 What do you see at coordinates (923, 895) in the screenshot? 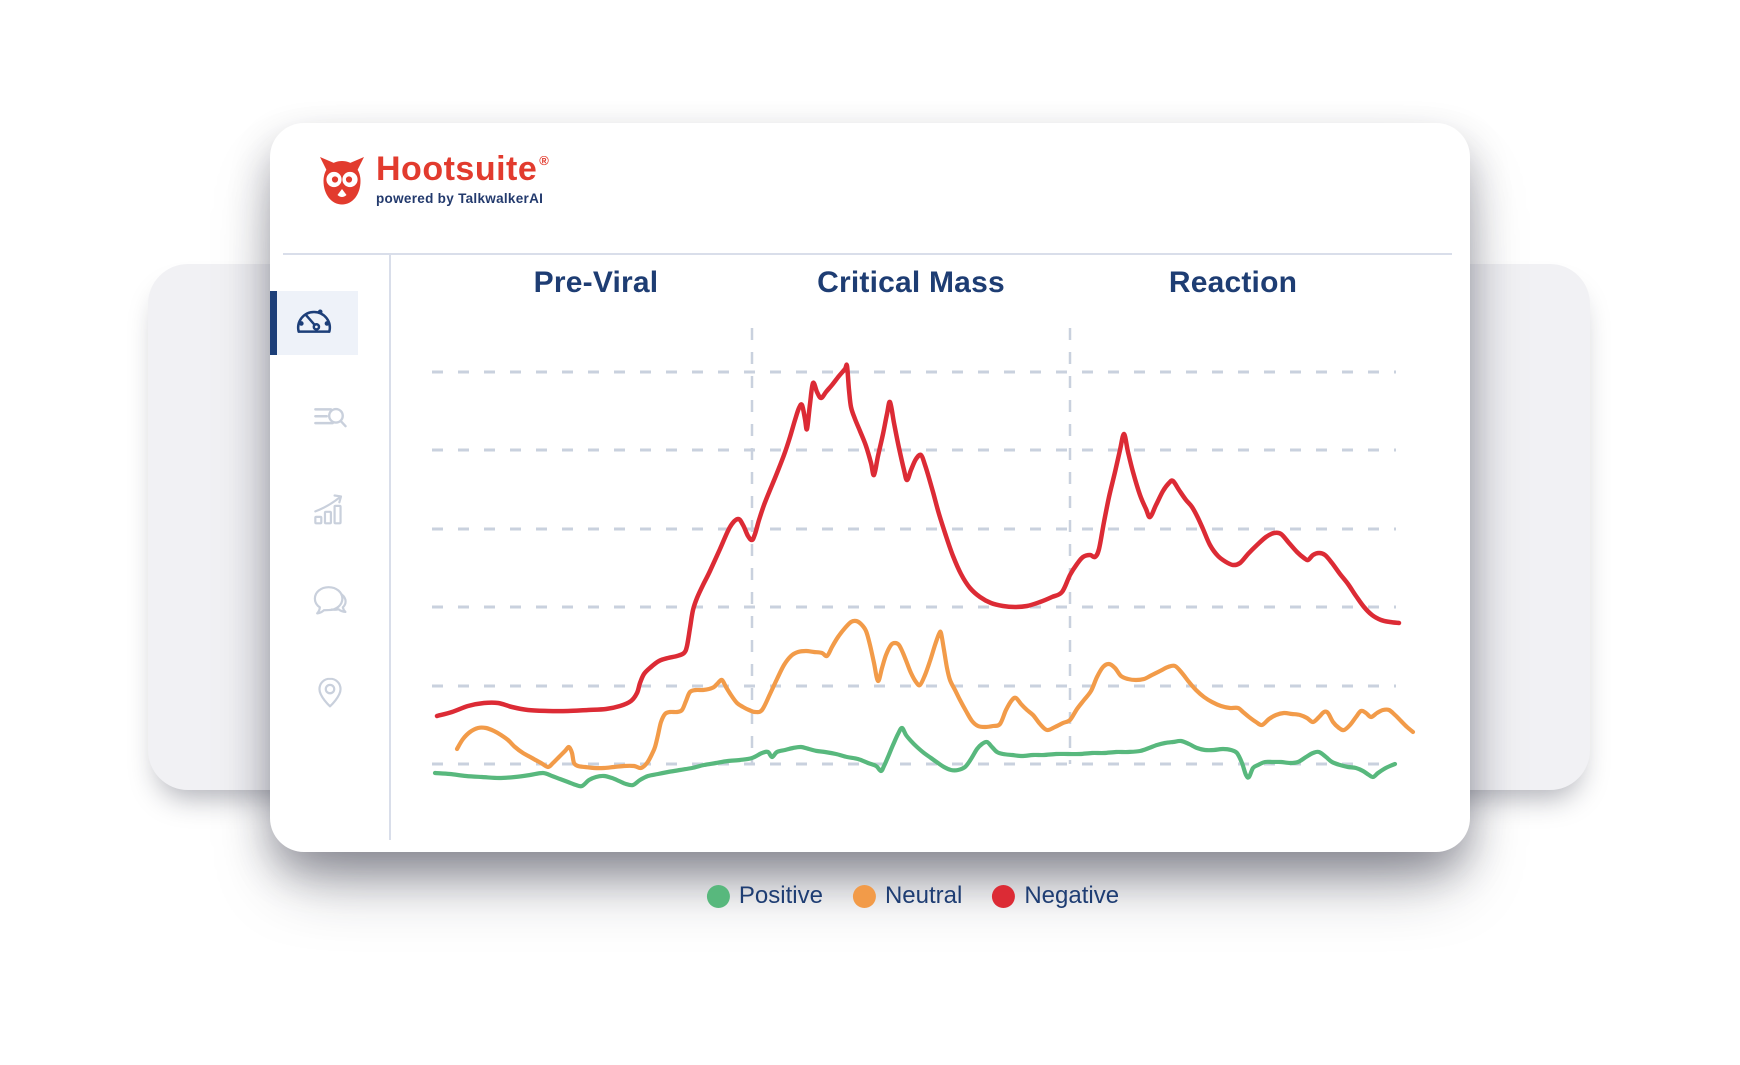
I see `legend-label: Neutral` at bounding box center [923, 895].